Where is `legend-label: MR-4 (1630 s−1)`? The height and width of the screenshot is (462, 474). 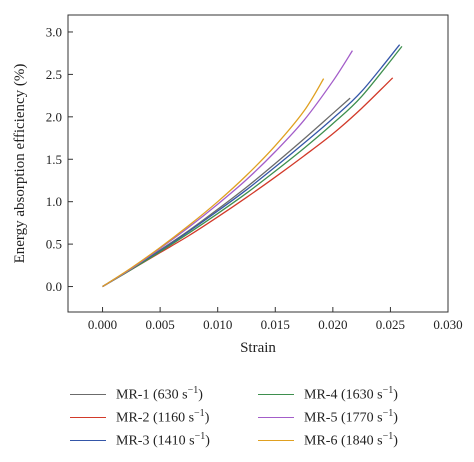 legend-label: MR-4 (1630 s−1) is located at coordinates (351, 394).